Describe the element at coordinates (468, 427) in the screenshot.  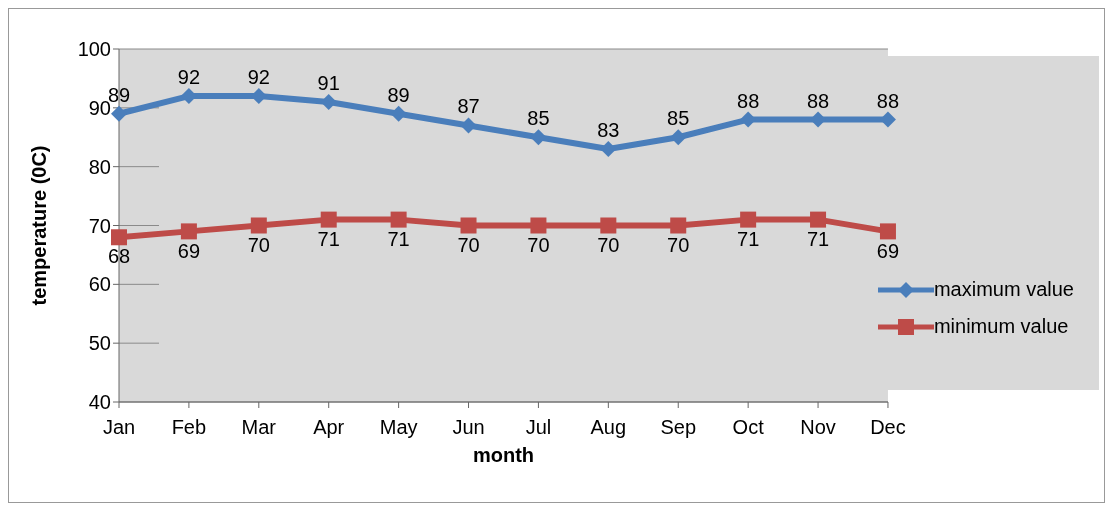
I see `x-tick-label: Jun` at that location.